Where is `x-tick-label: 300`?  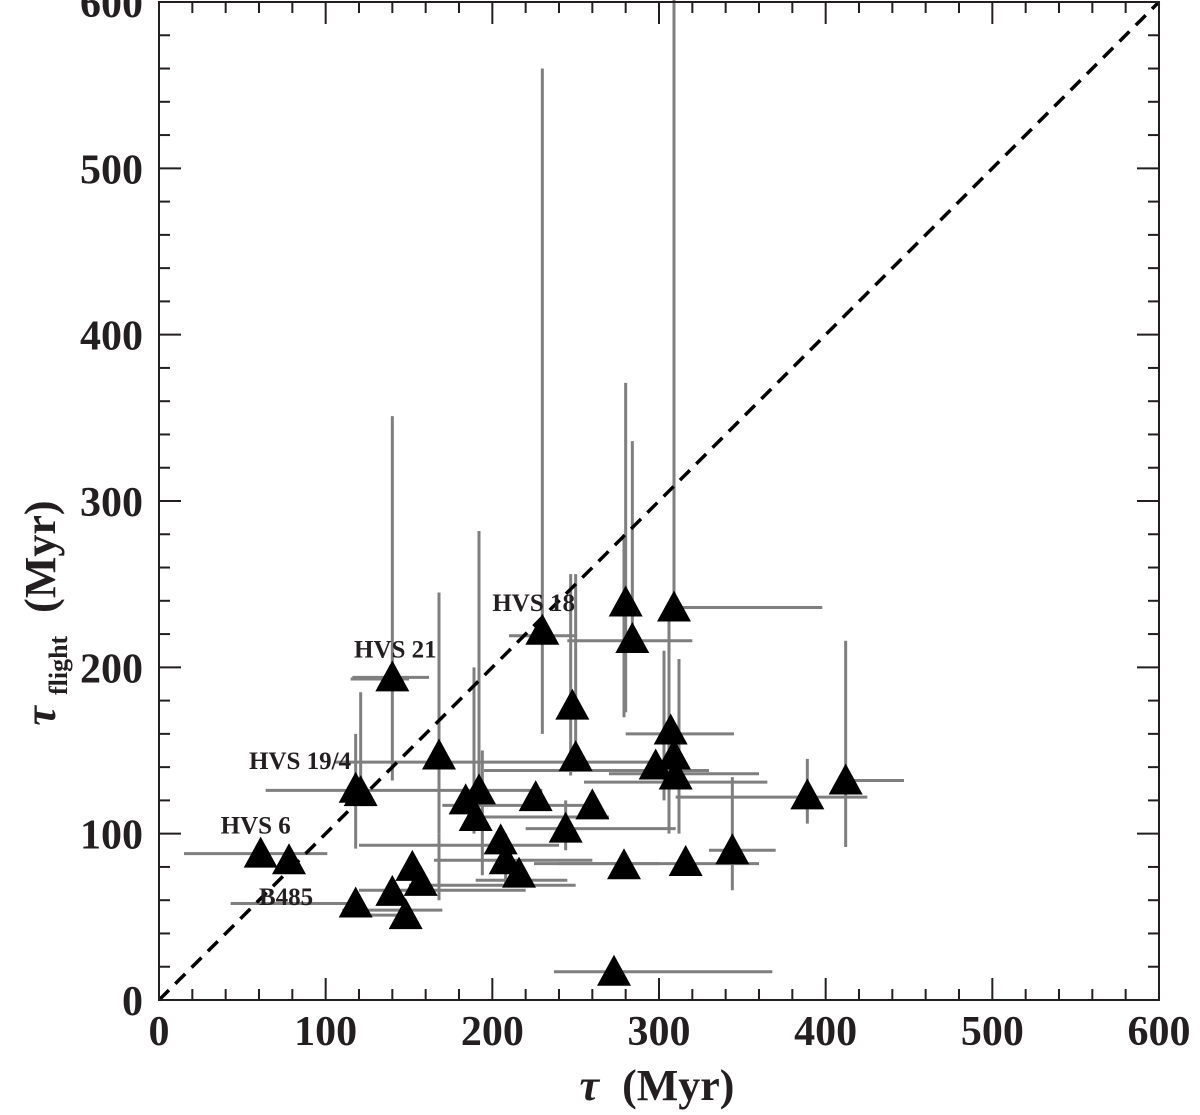 x-tick-label: 300 is located at coordinates (659, 1032).